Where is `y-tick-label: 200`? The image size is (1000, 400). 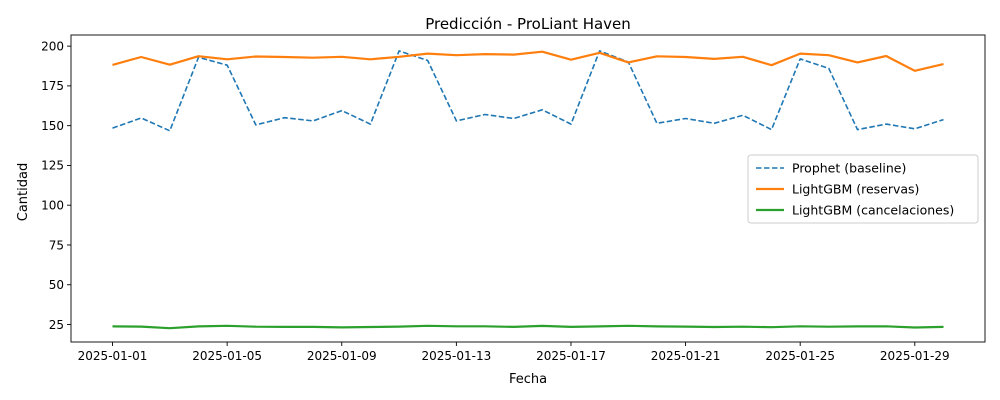 y-tick-label: 200 is located at coordinates (52, 46).